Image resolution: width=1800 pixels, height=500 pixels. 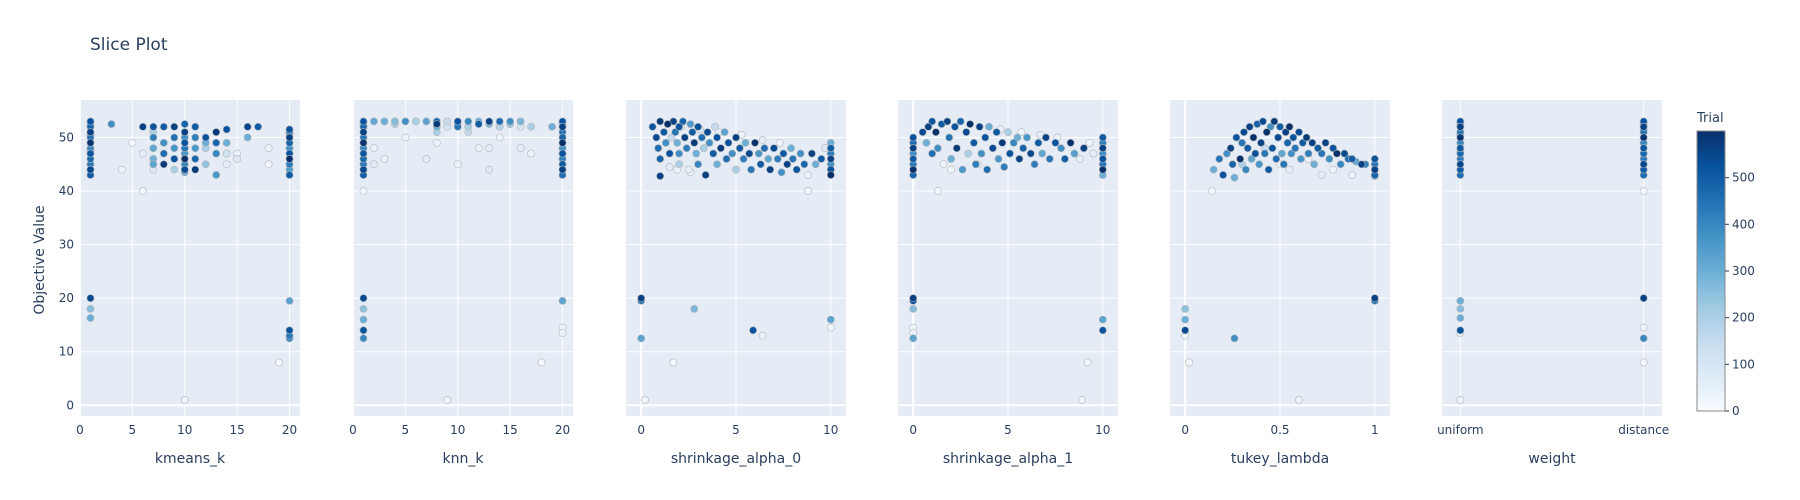 I want to click on colorbar-tick-label: 100, so click(x=1743, y=364).